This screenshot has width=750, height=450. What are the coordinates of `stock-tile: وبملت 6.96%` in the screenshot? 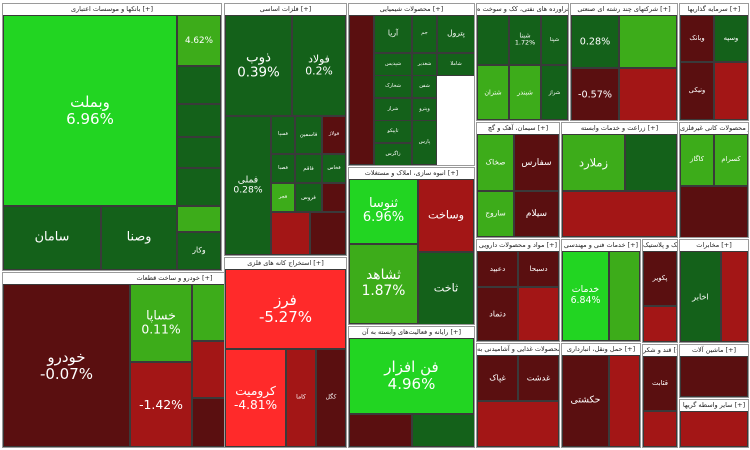 It's located at (90, 110).